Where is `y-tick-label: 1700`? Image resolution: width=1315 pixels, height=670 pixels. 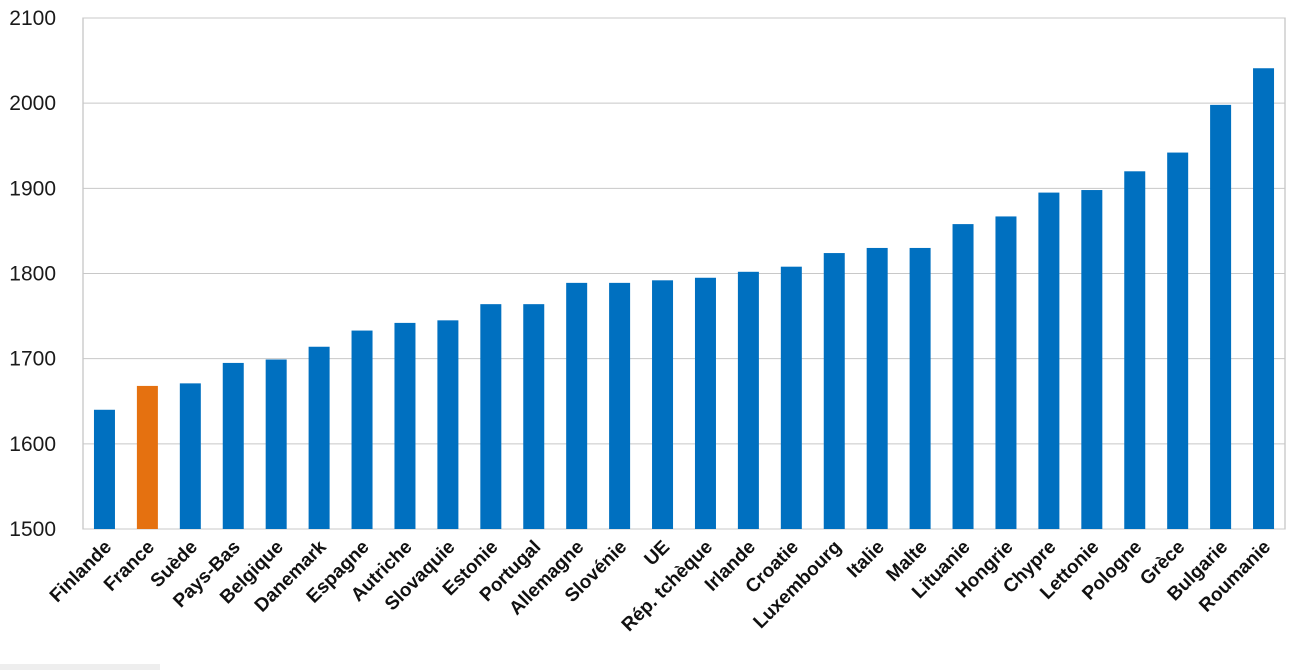
y-tick-label: 1700 is located at coordinates (32, 359).